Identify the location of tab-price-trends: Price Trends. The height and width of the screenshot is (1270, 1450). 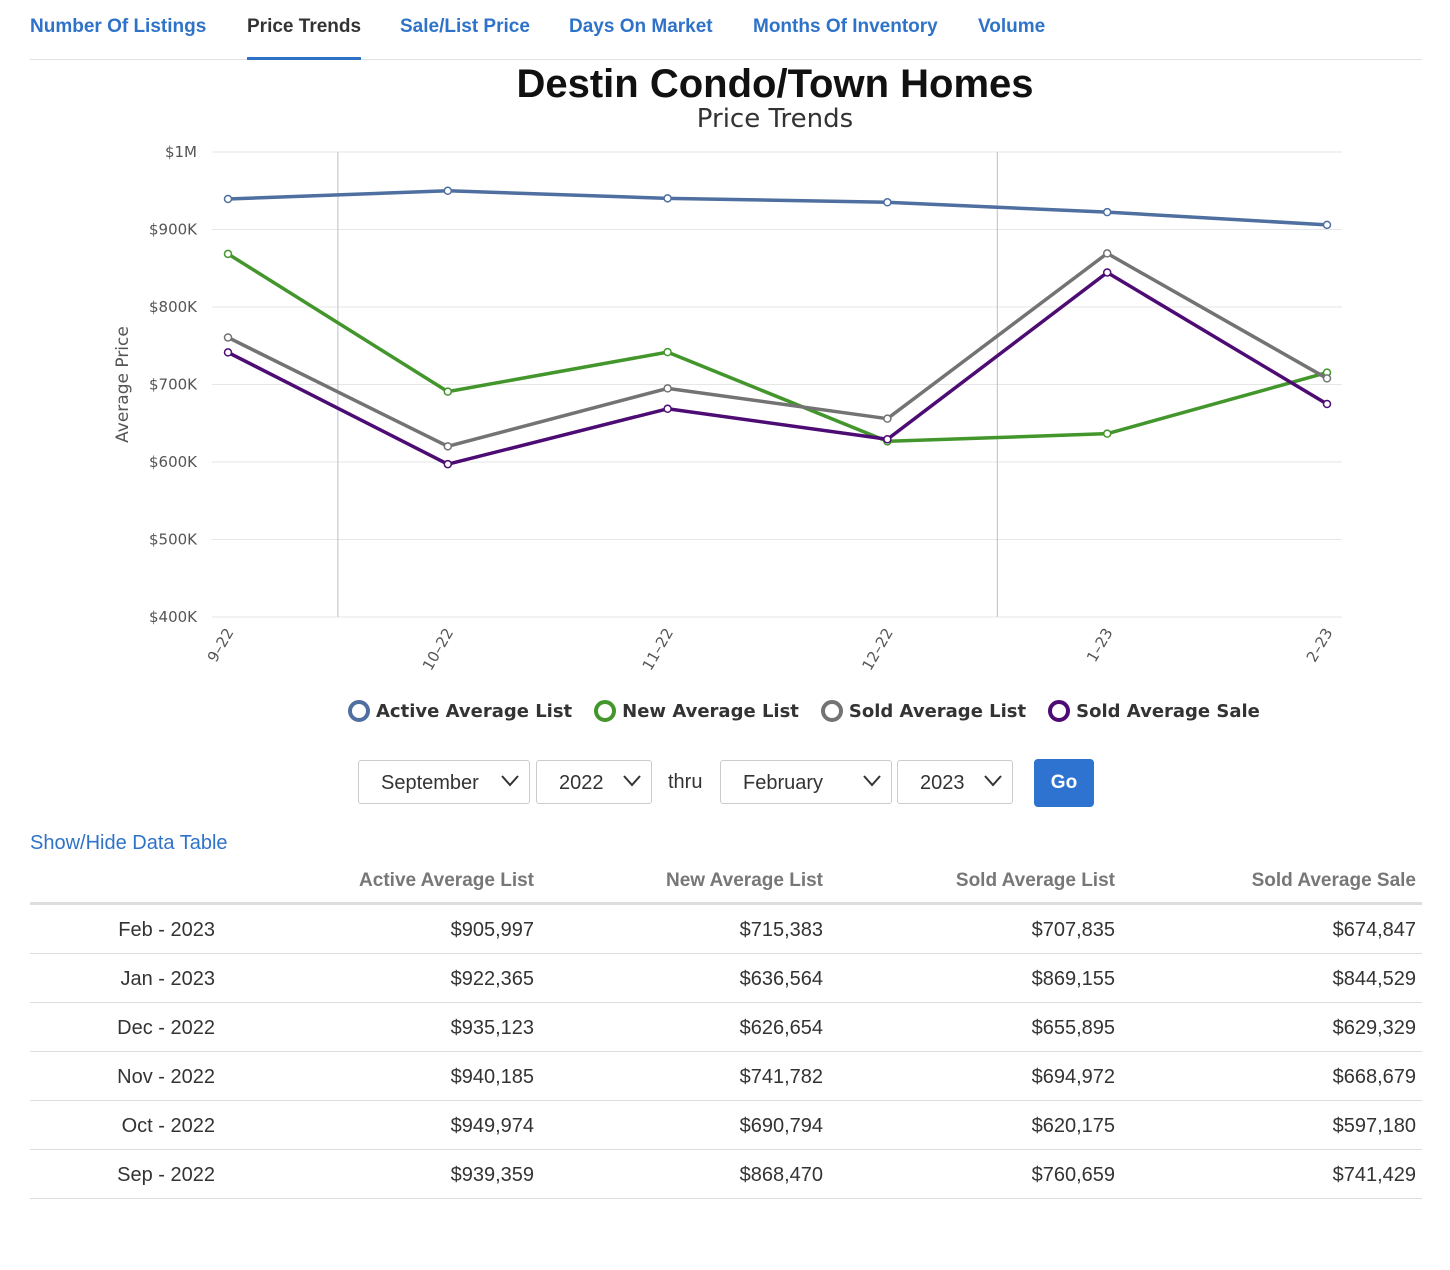
(304, 38).